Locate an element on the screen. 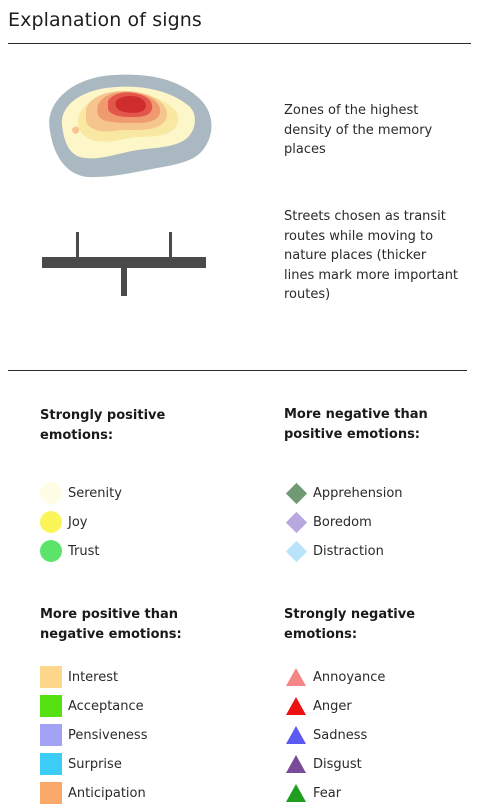 Image resolution: width=478 pixels, height=808 pixels. more-positive-heading: More positive than negative emotions: is located at coordinates (111, 624).